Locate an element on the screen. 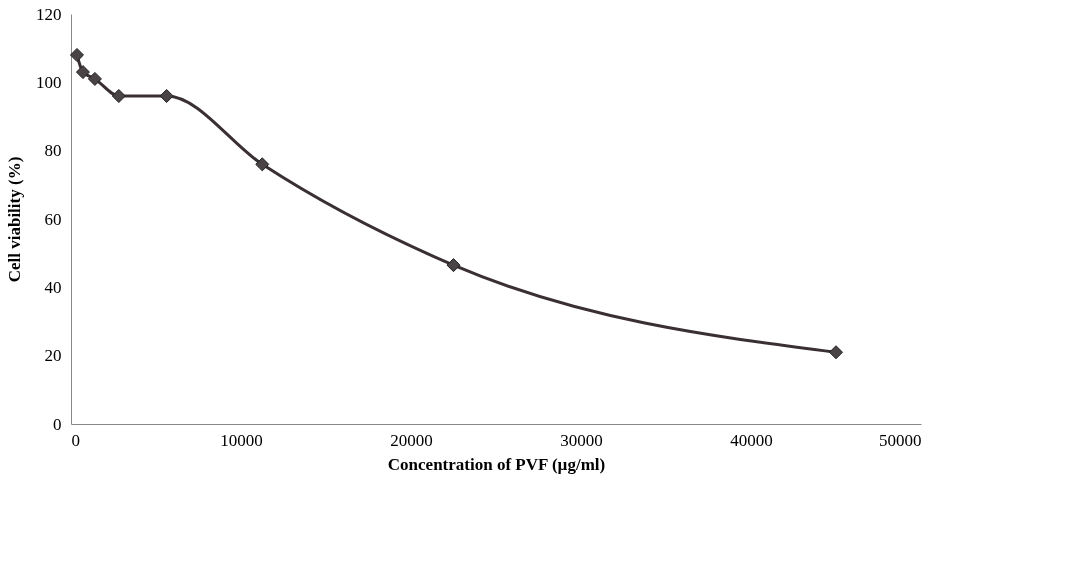  y-tick-label: 40 is located at coordinates (53, 287).